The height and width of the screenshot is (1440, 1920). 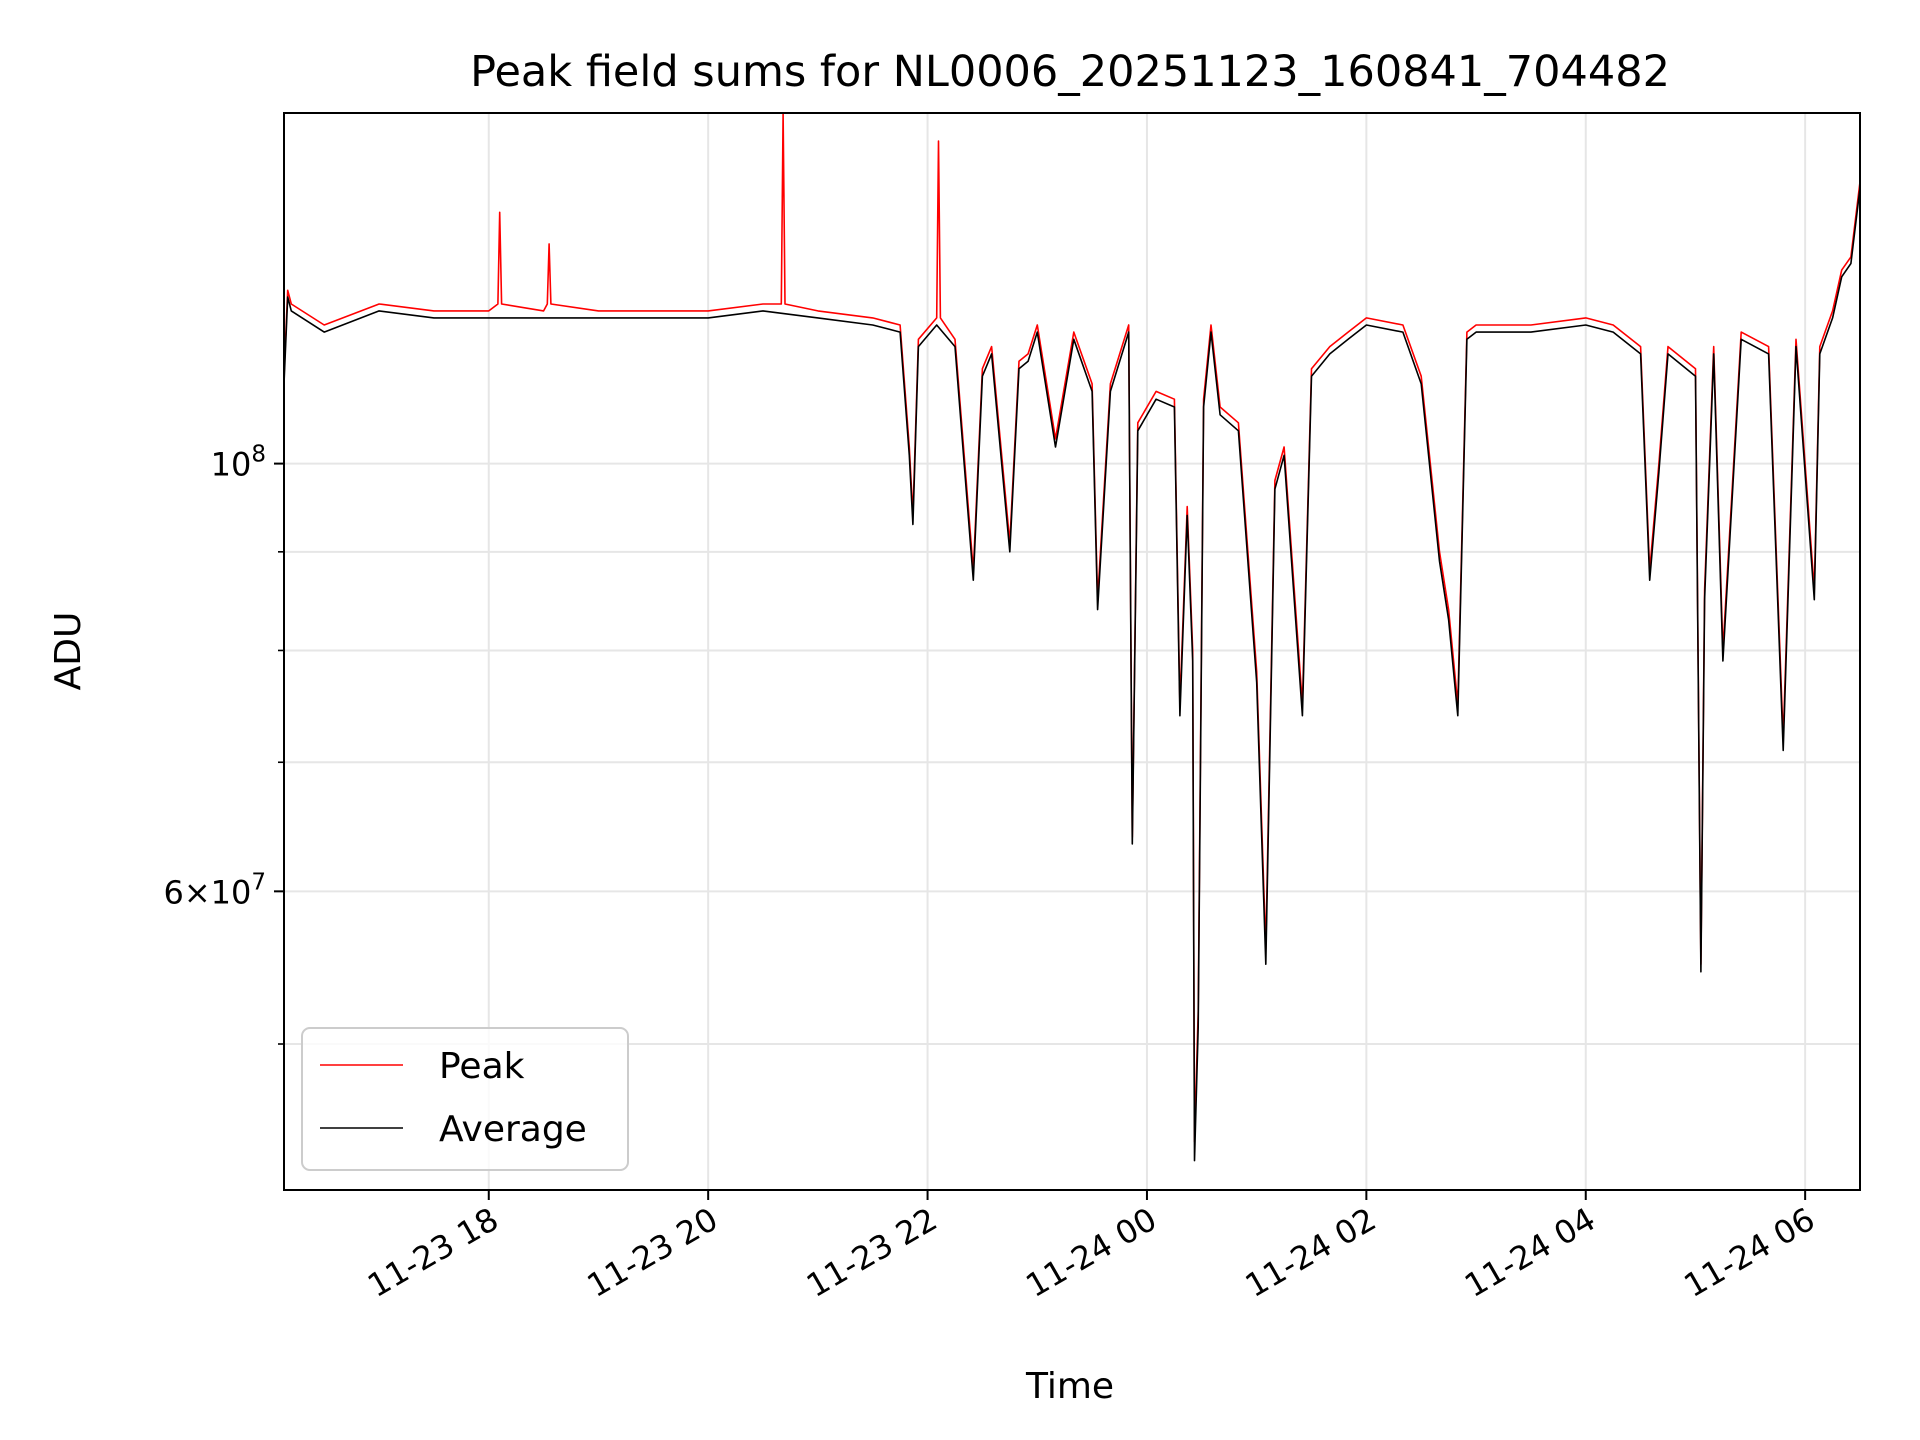 What do you see at coordinates (1069, 1386) in the screenshot?
I see `x-axis-label: Time` at bounding box center [1069, 1386].